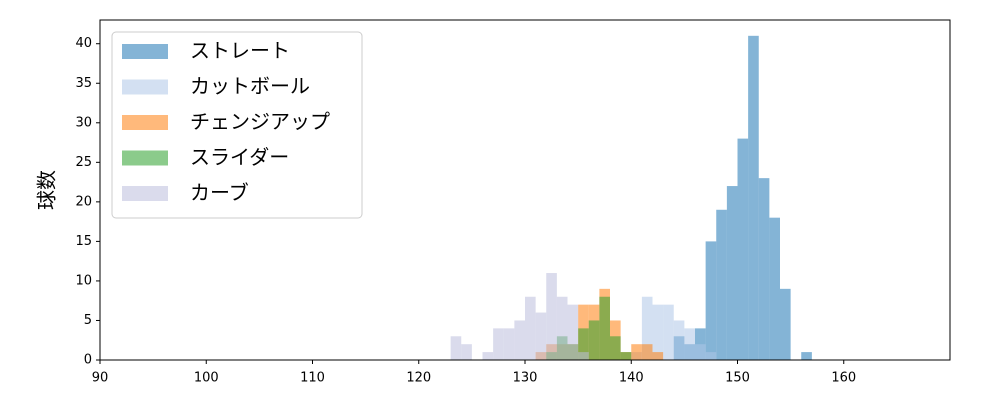  Describe the element at coordinates (88, 320) in the screenshot. I see `y-tick-label: 5` at that location.